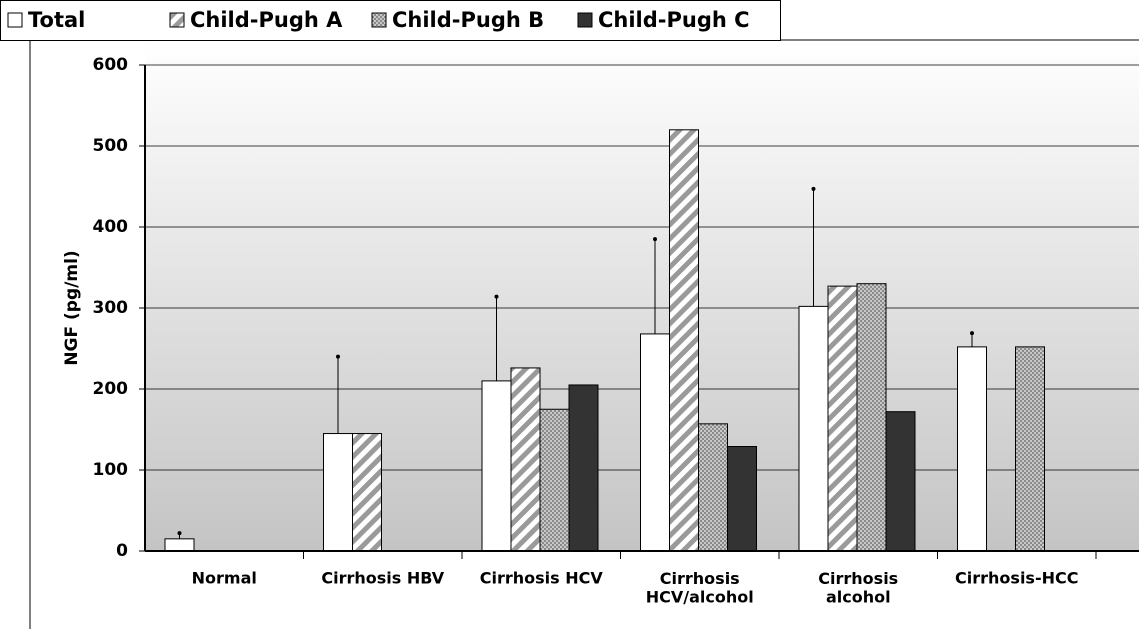  What do you see at coordinates (111, 146) in the screenshot?
I see `y-tick-label: 500` at bounding box center [111, 146].